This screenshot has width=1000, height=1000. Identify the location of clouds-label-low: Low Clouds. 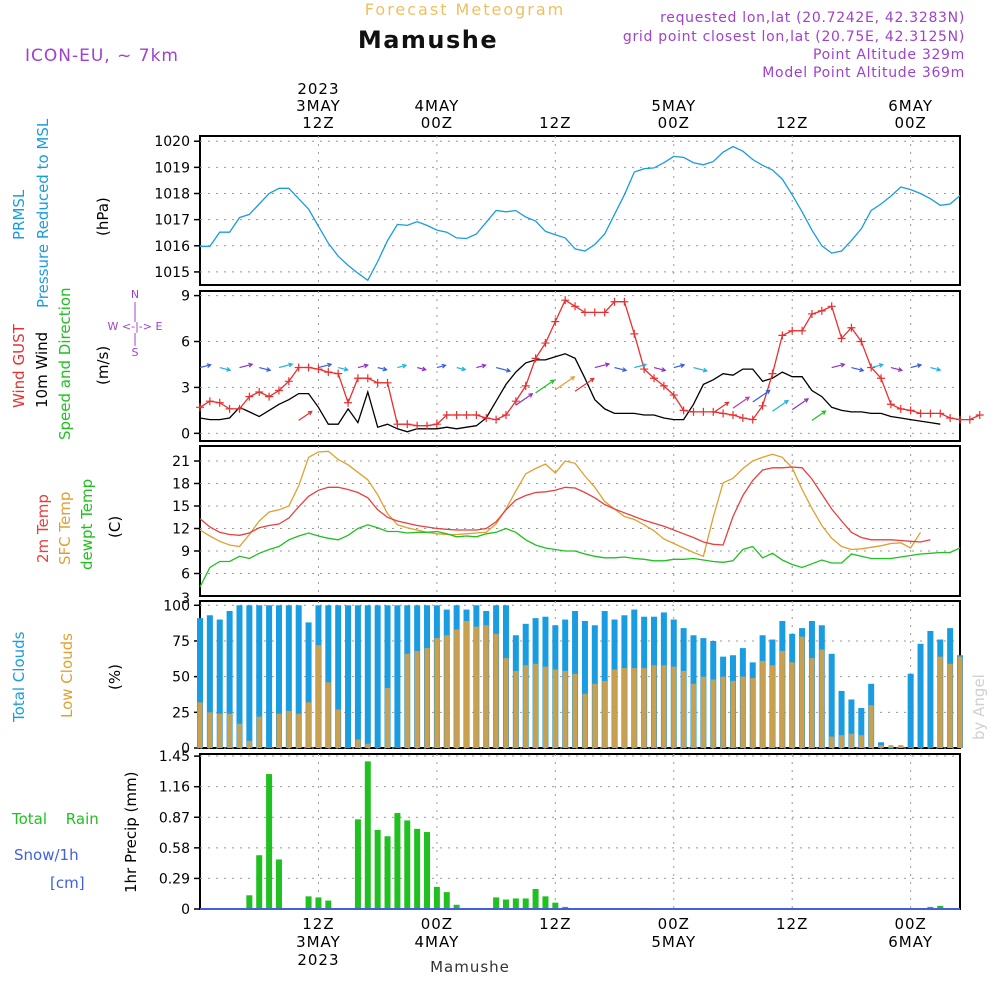
(67, 675).